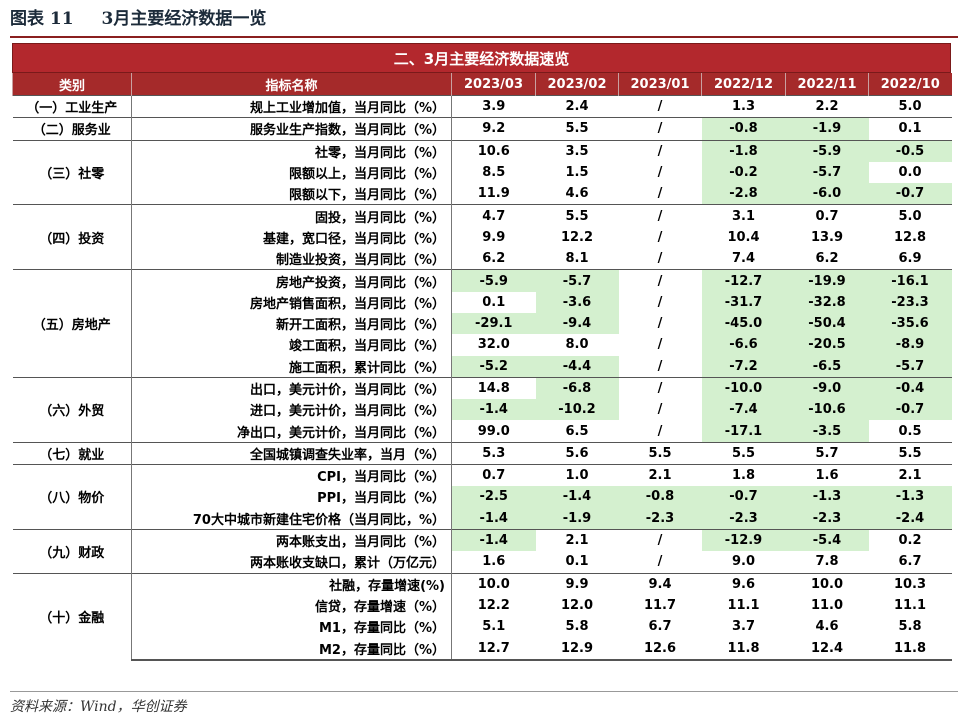 The height and width of the screenshot is (727, 968). What do you see at coordinates (910, 280) in the screenshot?
I see `value-cell: -16.1` at bounding box center [910, 280].